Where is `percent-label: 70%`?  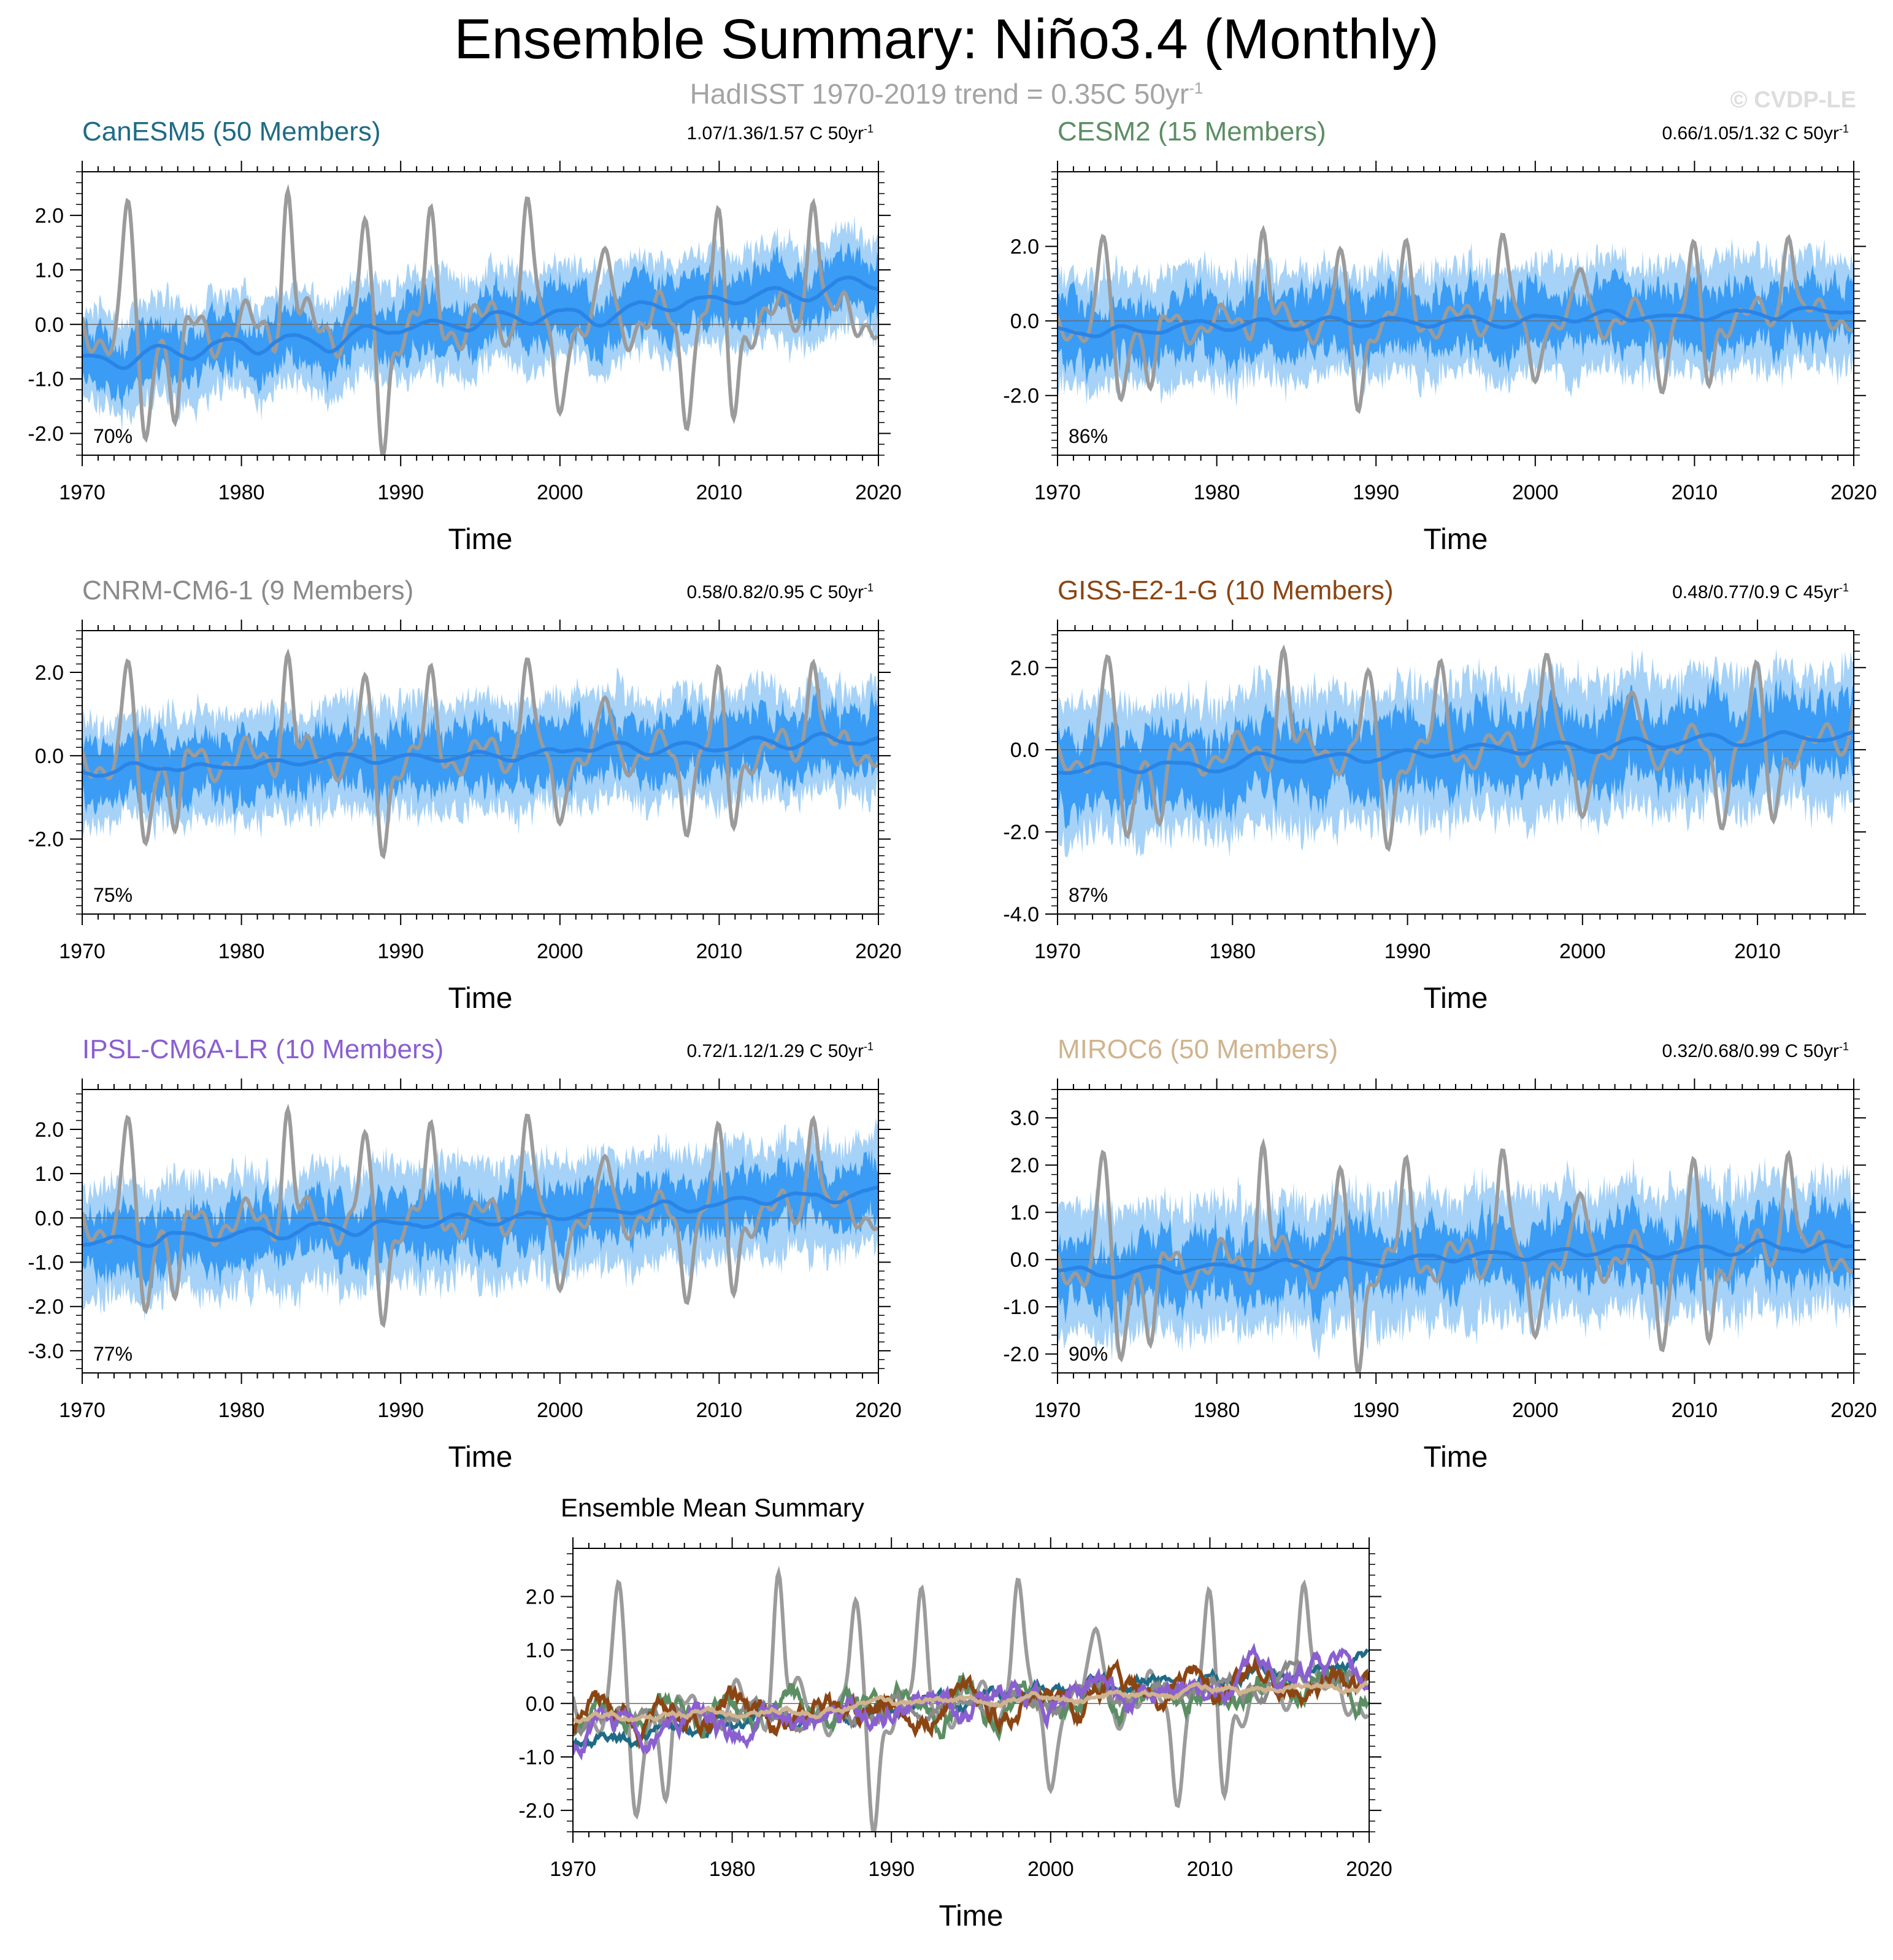
percent-label: 70% is located at coordinates (112, 436).